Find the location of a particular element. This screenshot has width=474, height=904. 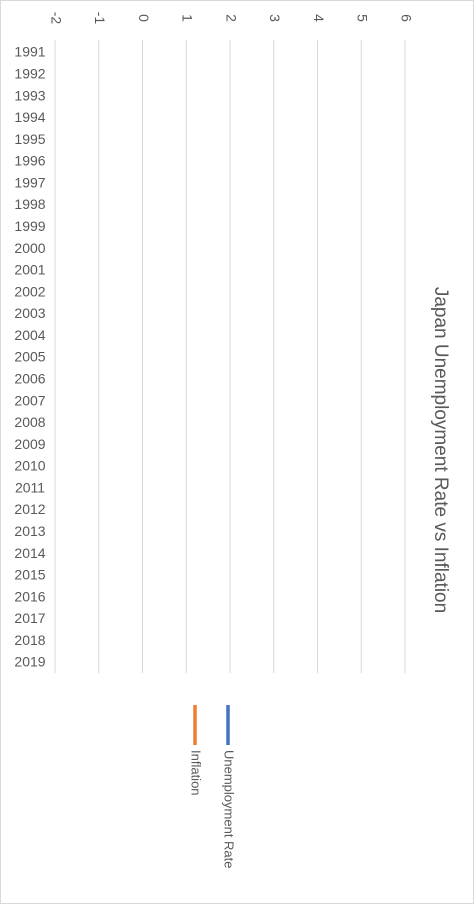

x-tick-label: 1996 is located at coordinates (29, 161).